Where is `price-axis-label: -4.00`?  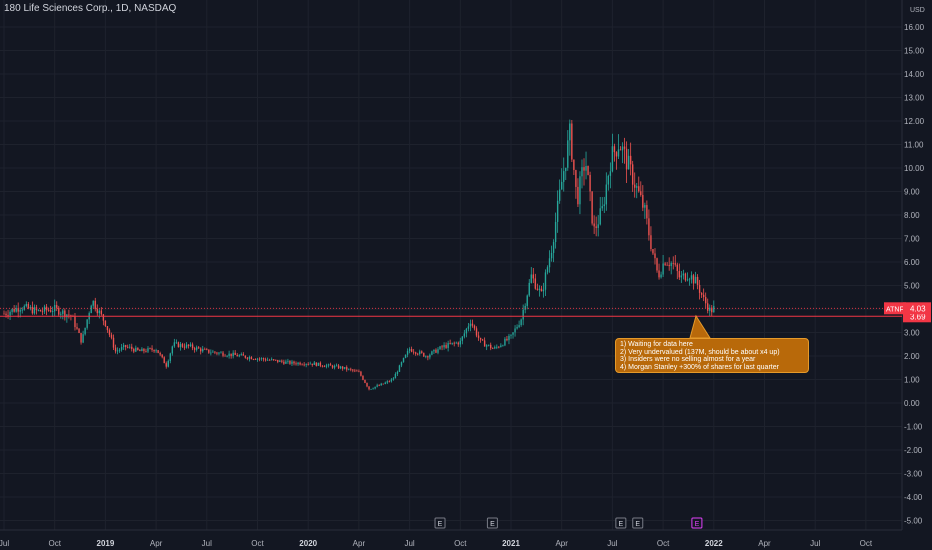
price-axis-label: -4.00 is located at coordinates (913, 497).